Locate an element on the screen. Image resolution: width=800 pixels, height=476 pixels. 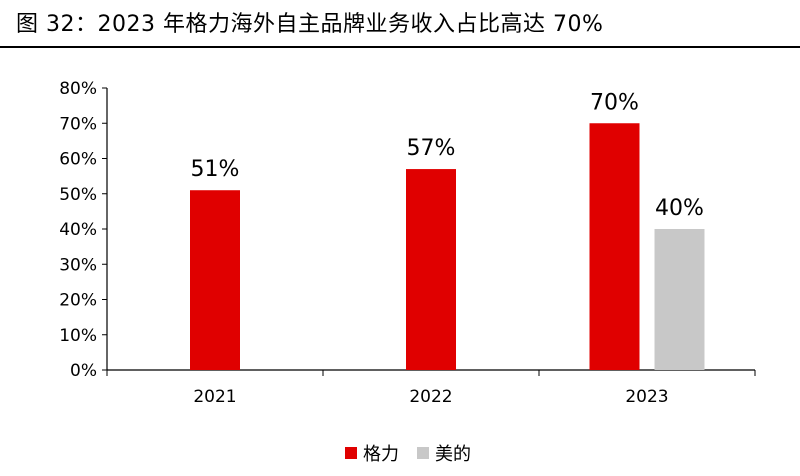
legend: 格力 美的 is located at coordinates (417, 453).